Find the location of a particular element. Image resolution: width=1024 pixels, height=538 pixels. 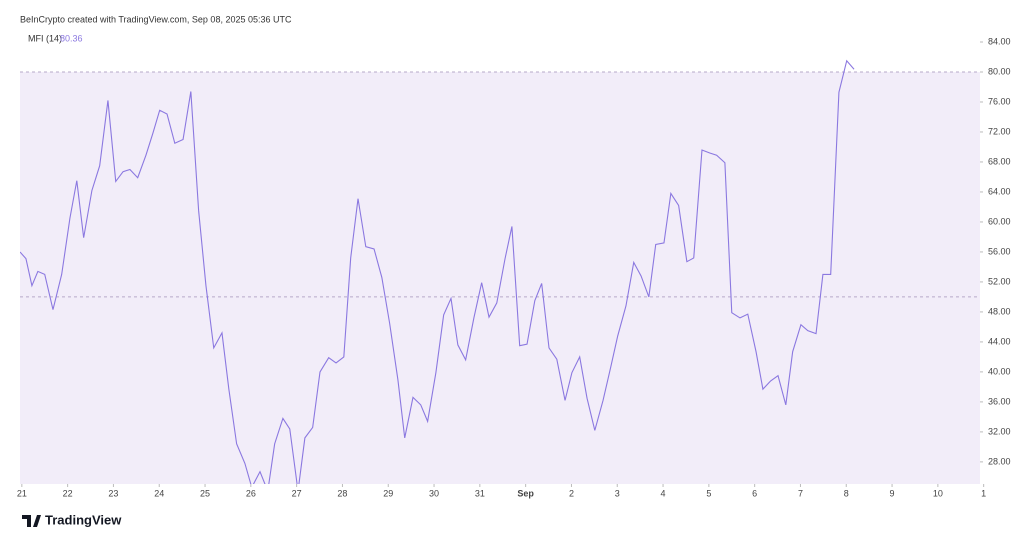

y-tick-label: 76.00 is located at coordinates (999, 101).